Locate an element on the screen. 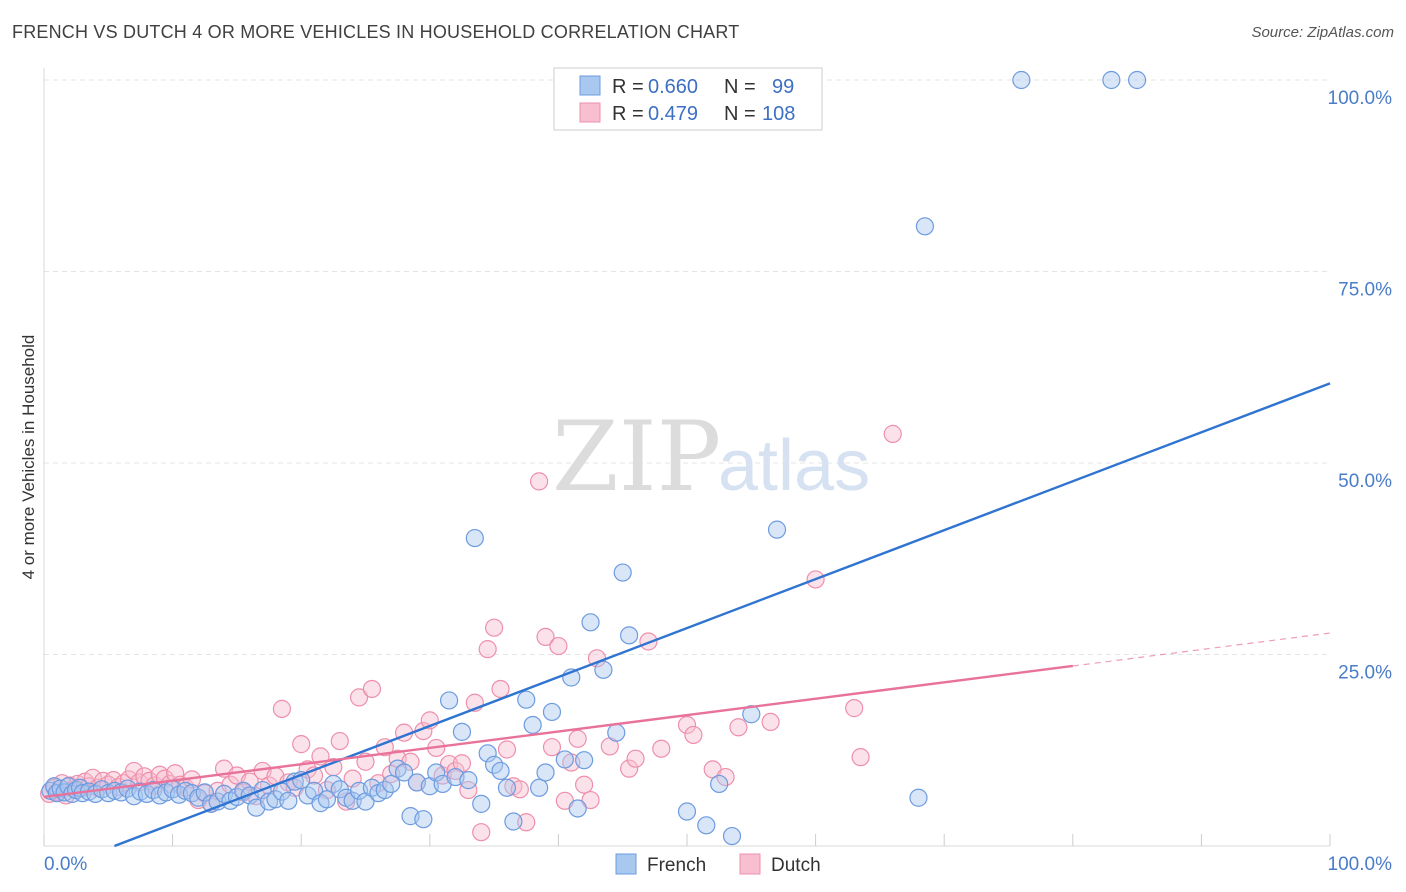 This screenshot has height=892, width=1406. legend-n-value: 108 is located at coordinates (778, 114).